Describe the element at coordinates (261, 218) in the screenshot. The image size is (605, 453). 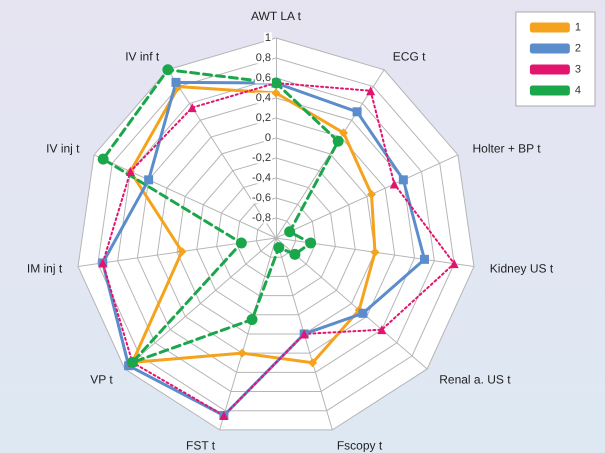
I see `y-tick-label: -0,8` at that location.